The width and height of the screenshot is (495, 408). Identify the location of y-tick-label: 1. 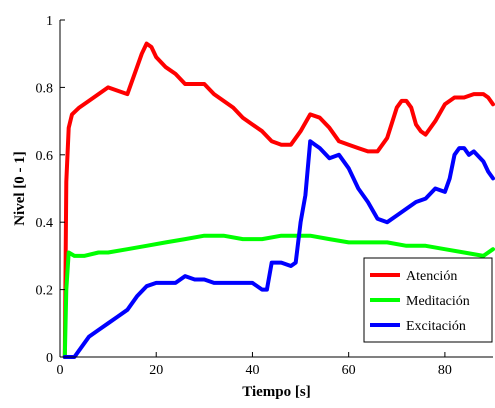
(49, 21).